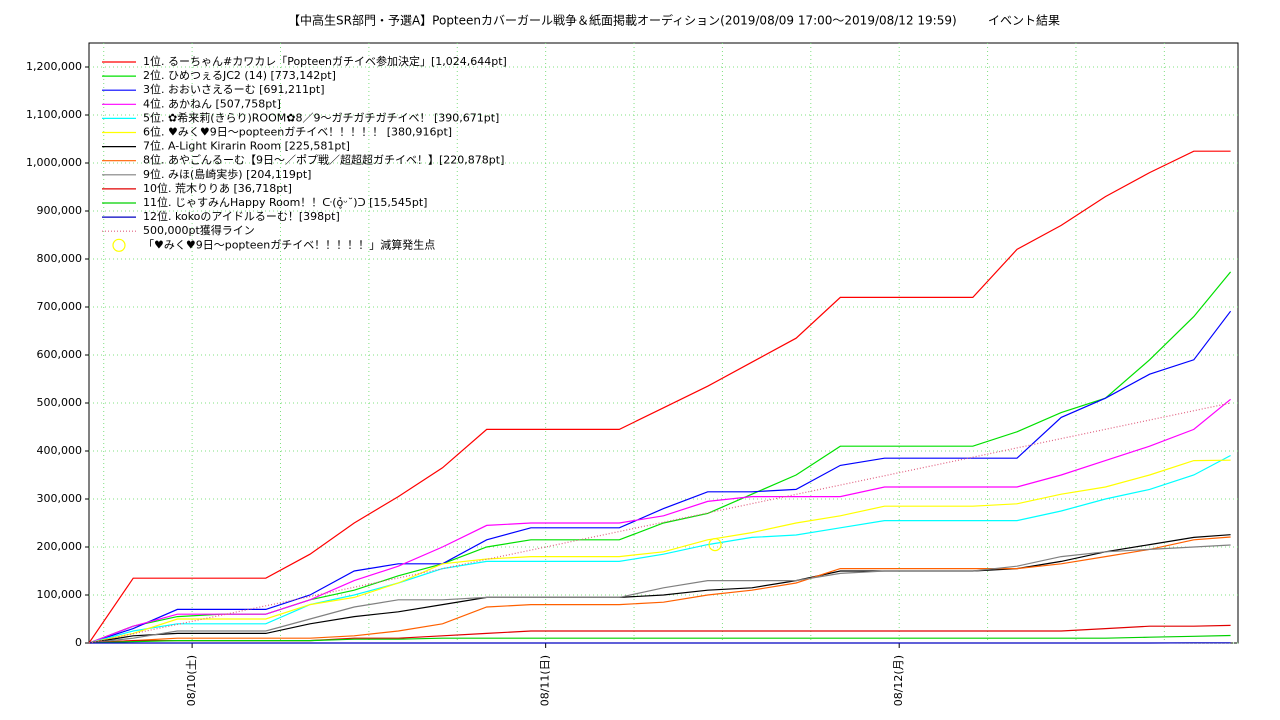 This screenshot has width=1280, height=720. What do you see at coordinates (227, 174) in the screenshot?
I see `legend-label: 9位. みほ(島崎実歩) [204,119pt]` at bounding box center [227, 174].